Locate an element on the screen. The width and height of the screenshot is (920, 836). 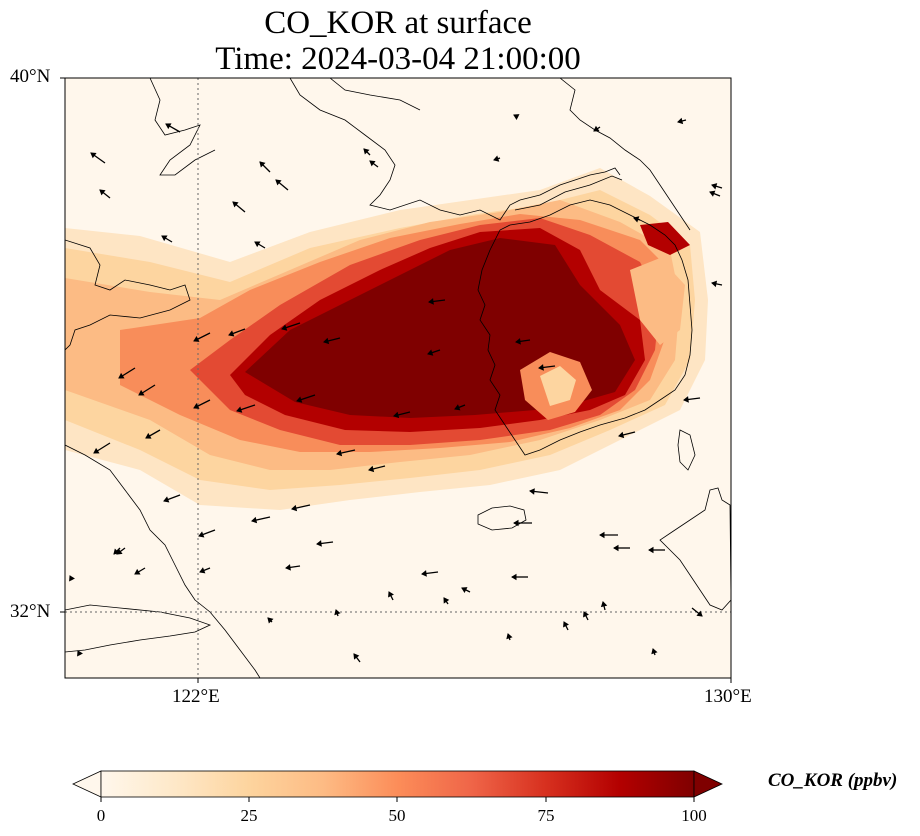
map-title: CO_KOR at surface is located at coordinates (398, 23).